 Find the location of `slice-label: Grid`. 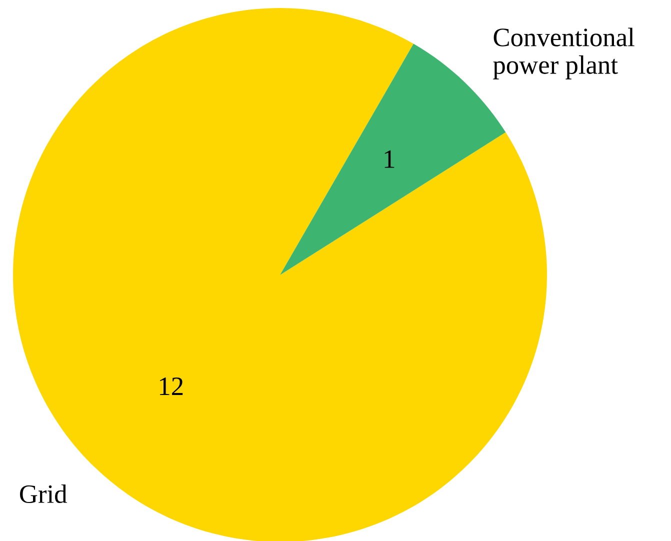

slice-label: Grid is located at coordinates (43, 494).